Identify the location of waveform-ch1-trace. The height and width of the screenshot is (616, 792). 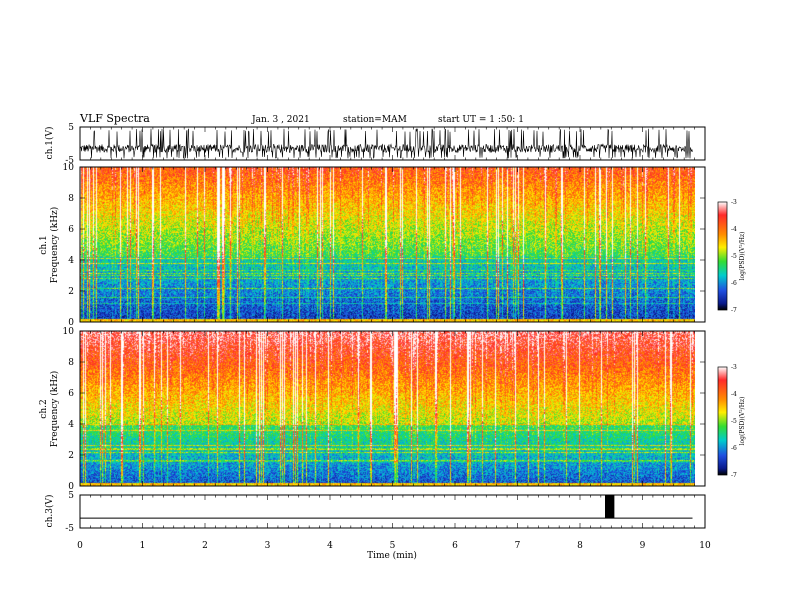
(386, 143).